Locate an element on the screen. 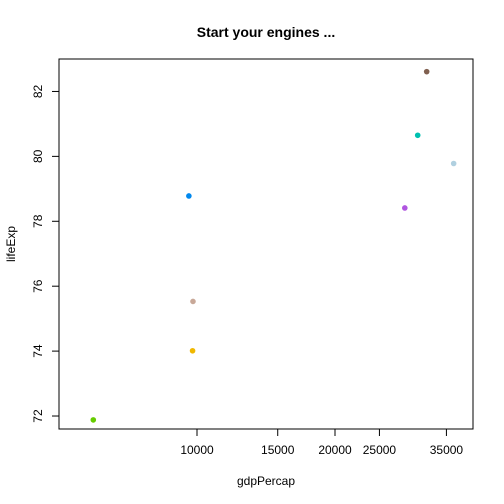 The image size is (504, 504). y-axis: 72 74 76 78 80 82 is located at coordinates (45, 253).